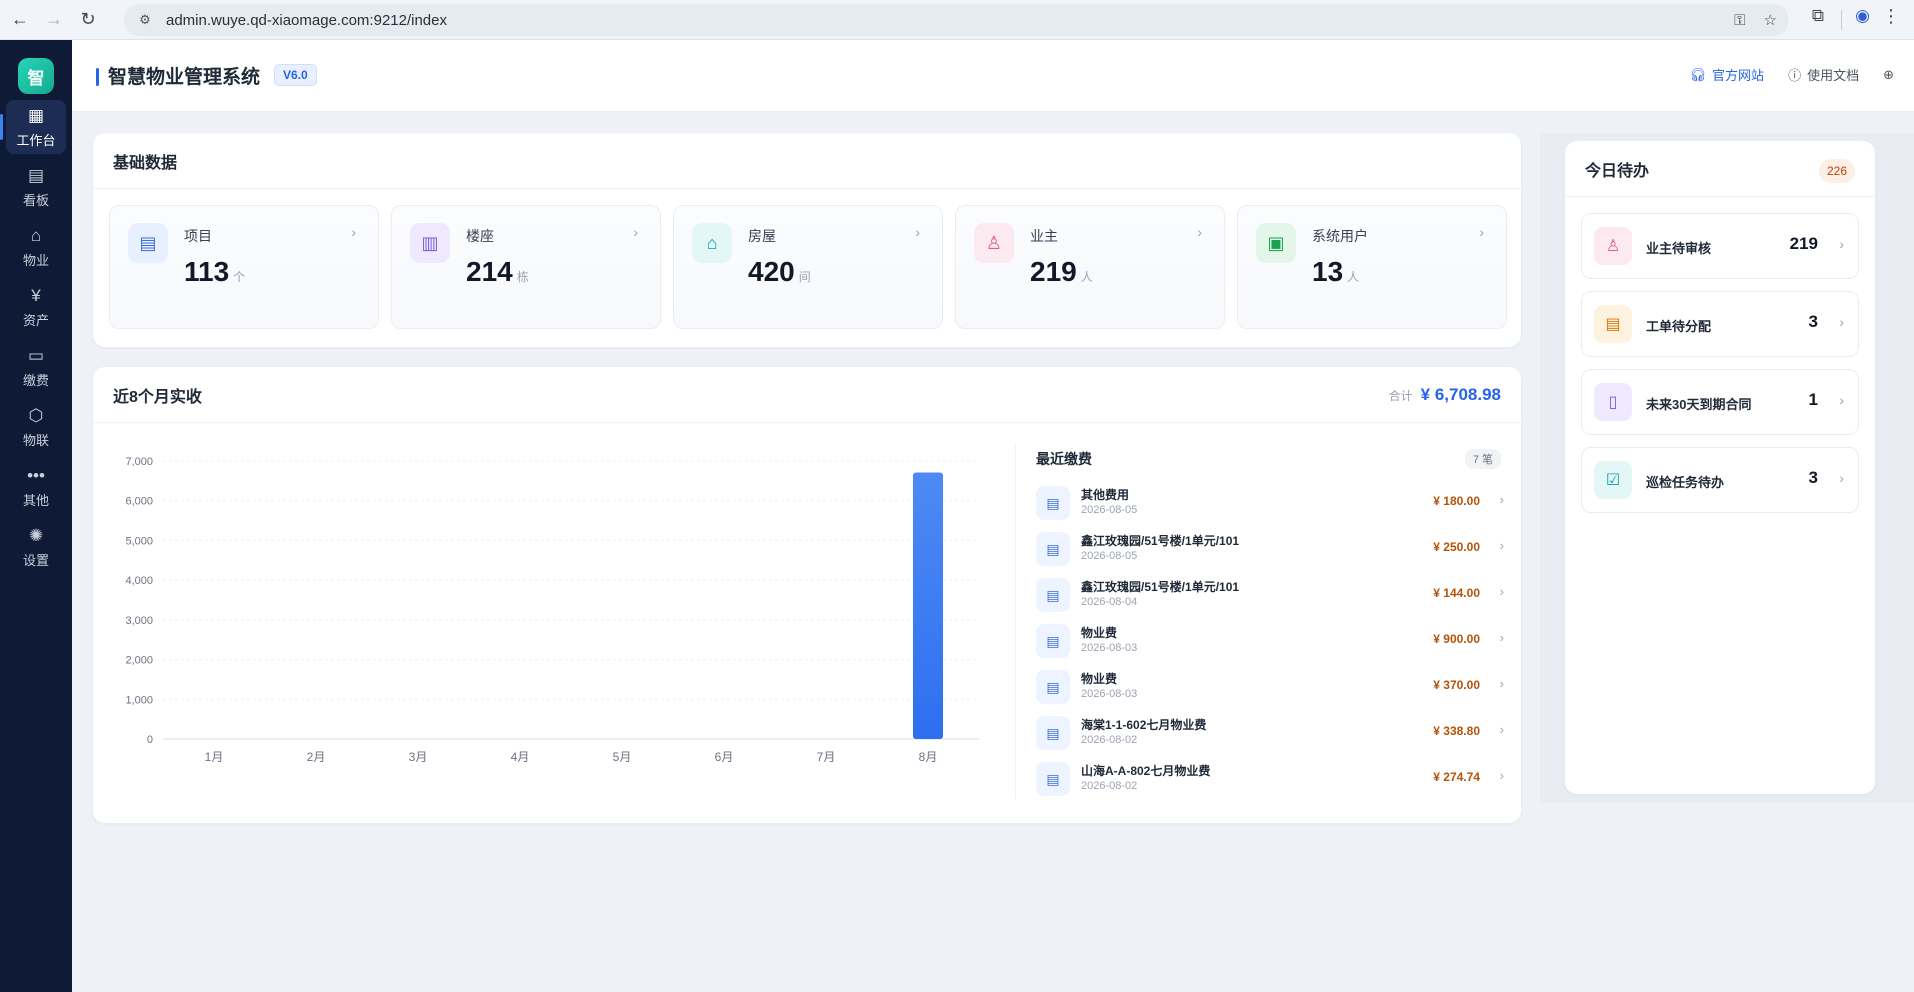  Describe the element at coordinates (139, 502) in the screenshot. I see `y-tick-label: 6,000` at that location.